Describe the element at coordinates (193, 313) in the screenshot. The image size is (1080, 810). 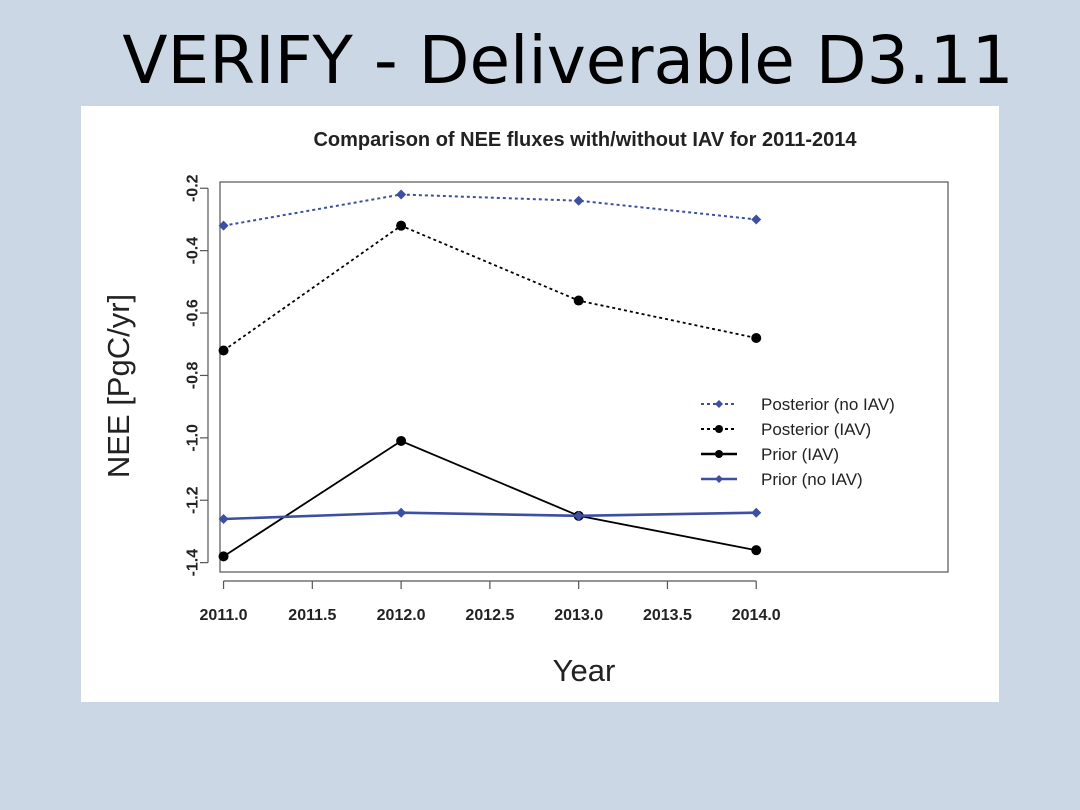
I see `y-tick-label: -0.6` at that location.